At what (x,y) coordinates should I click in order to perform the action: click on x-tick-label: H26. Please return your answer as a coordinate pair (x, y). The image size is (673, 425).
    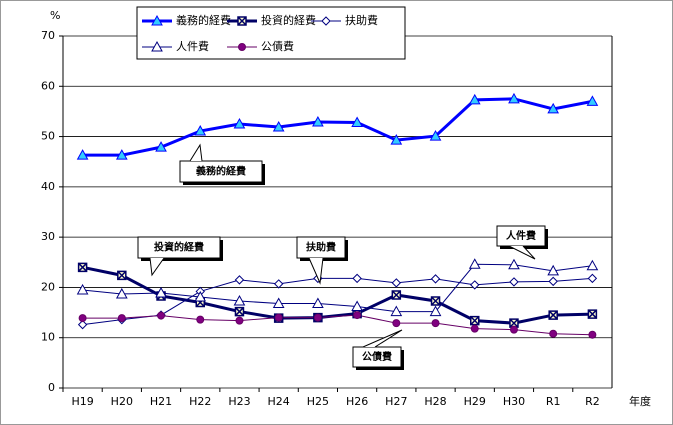
    Looking at the image, I should click on (357, 401).